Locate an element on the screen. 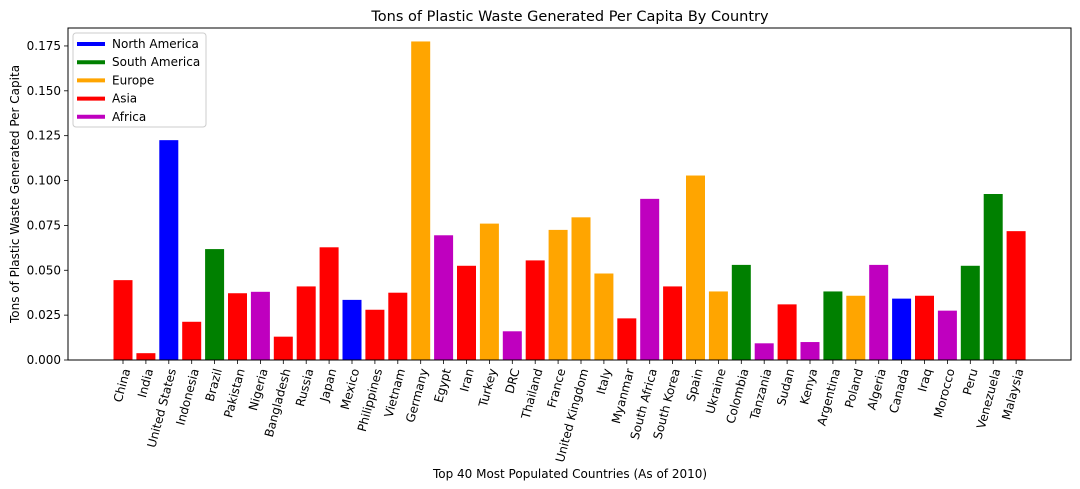 The height and width of the screenshot is (489, 1080). bar-argentina is located at coordinates (833, 325).